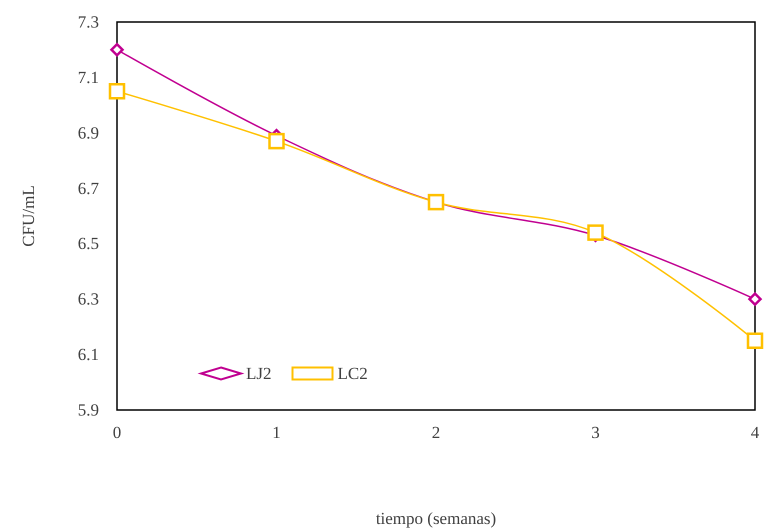 This screenshot has height=532, width=765. What do you see at coordinates (436, 518) in the screenshot?
I see `x-axis-title: tiempo (semanas)` at bounding box center [436, 518].